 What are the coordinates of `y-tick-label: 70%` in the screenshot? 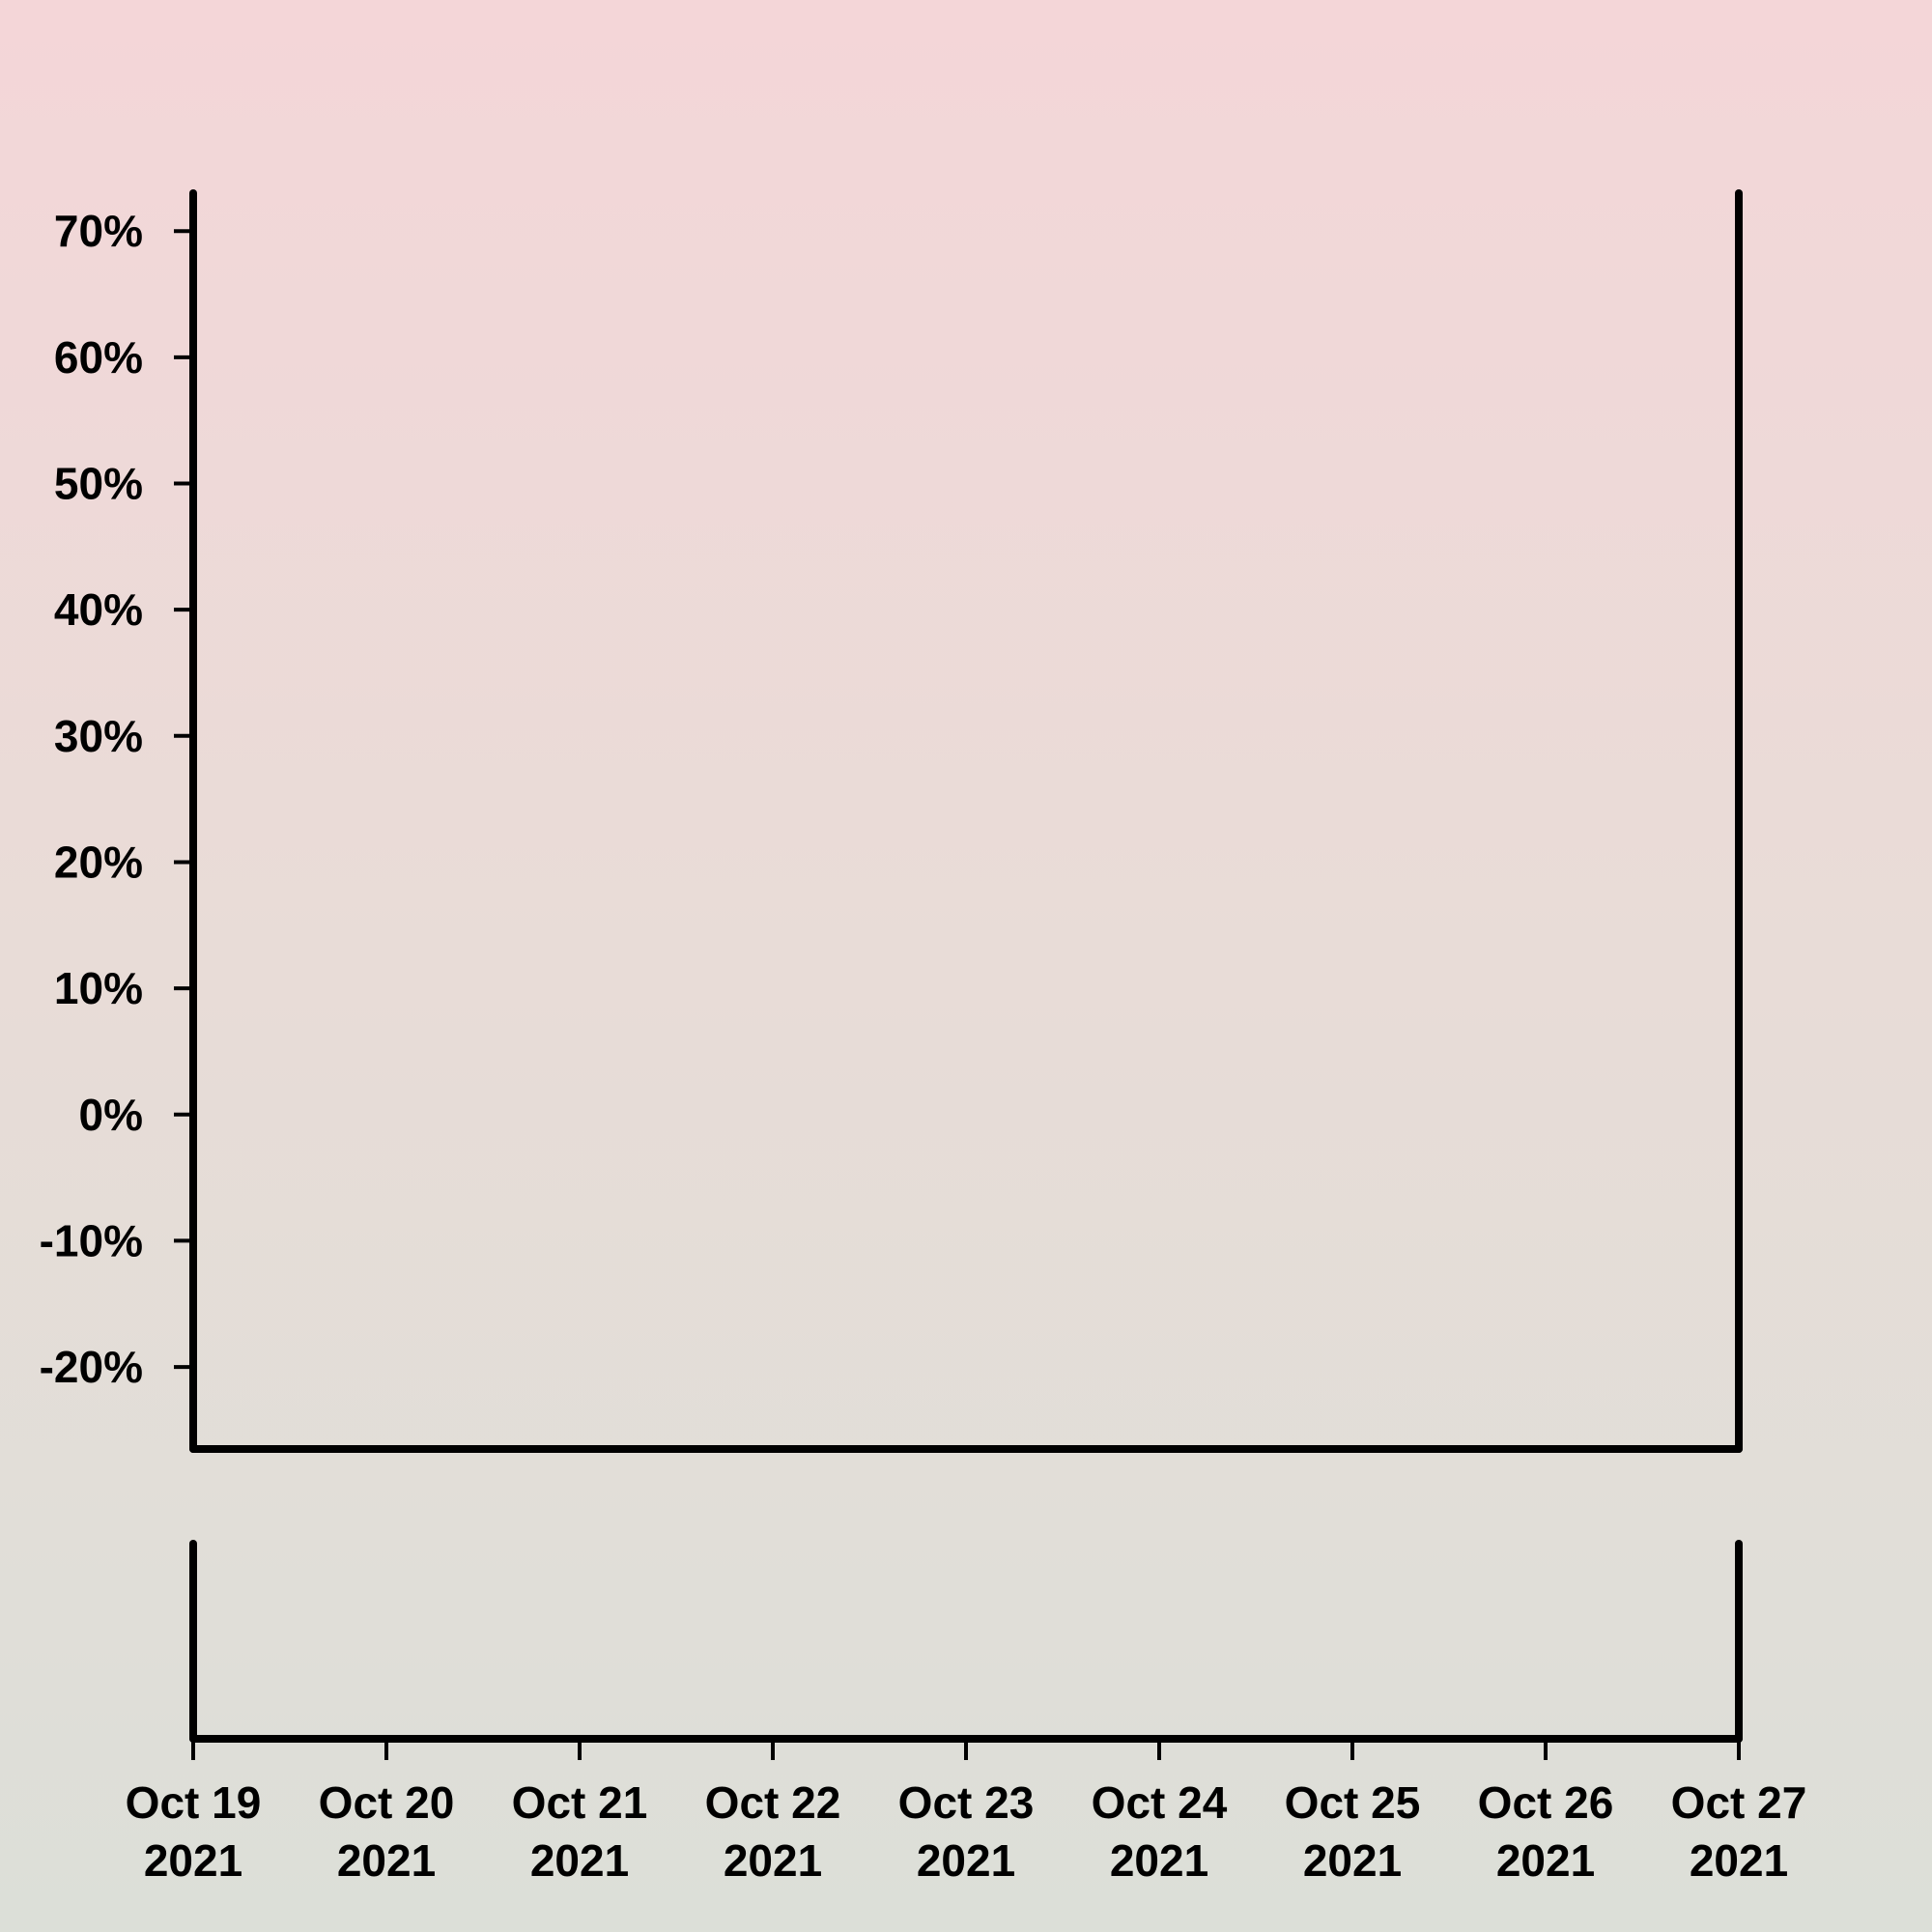 It's located at (98, 231).